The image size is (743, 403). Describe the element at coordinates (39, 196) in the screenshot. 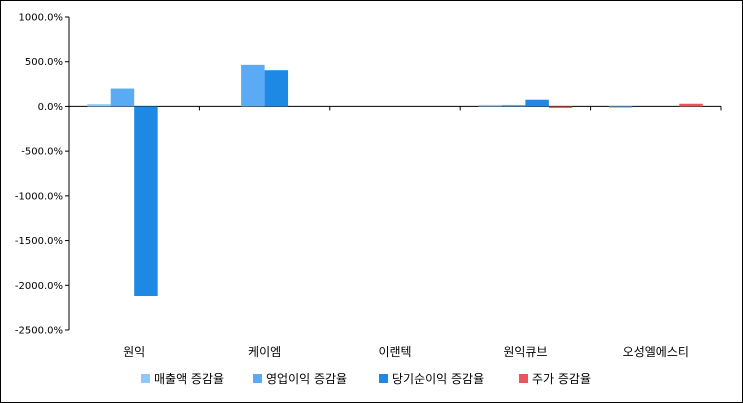

I see `y-tick-label: -1000.0%` at that location.